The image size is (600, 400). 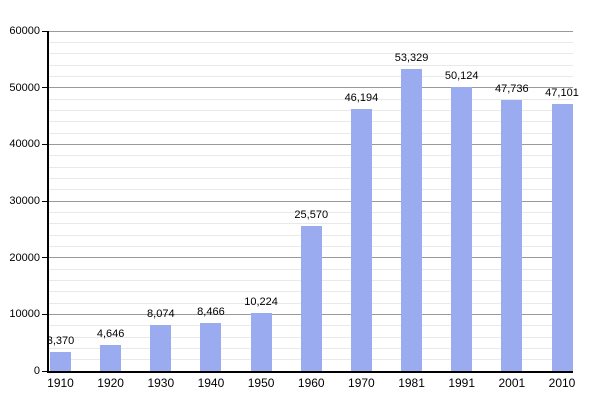 What do you see at coordinates (24, 87) in the screenshot?
I see `y-axis-label: 50000` at bounding box center [24, 87].